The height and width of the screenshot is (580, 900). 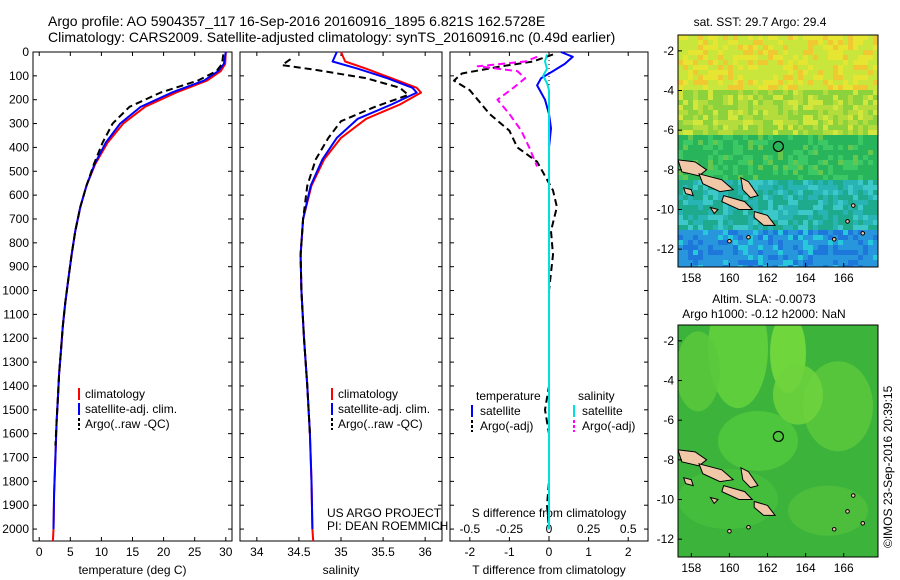 I want to click on y-tick-label: 1100, so click(x=16, y=314).